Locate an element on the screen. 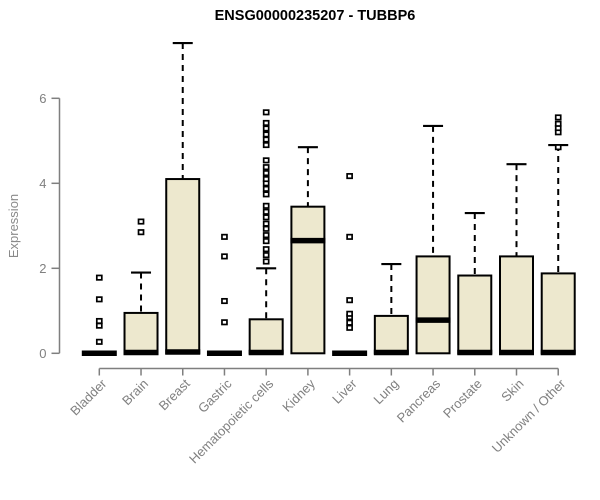  y-tick-label: 2 is located at coordinates (42, 268).